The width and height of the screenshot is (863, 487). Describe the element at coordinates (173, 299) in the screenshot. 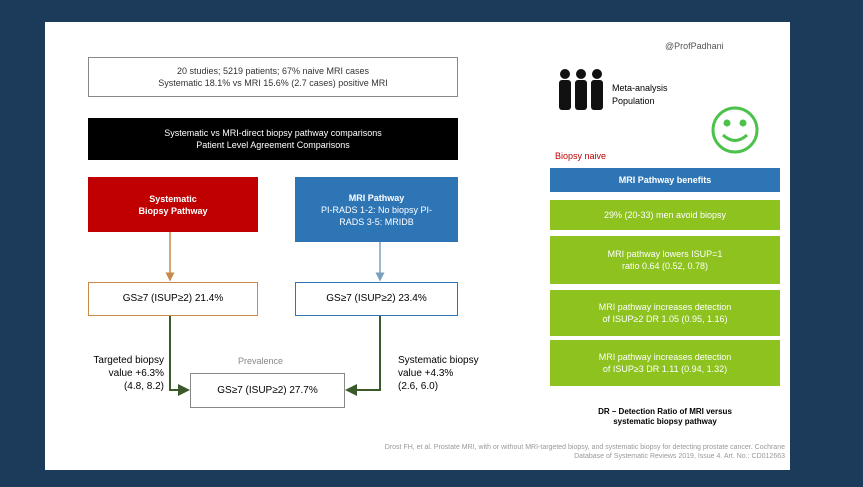

I see `systematic-result: GS≥7 (ISUP≥2) 21.4%` at that location.